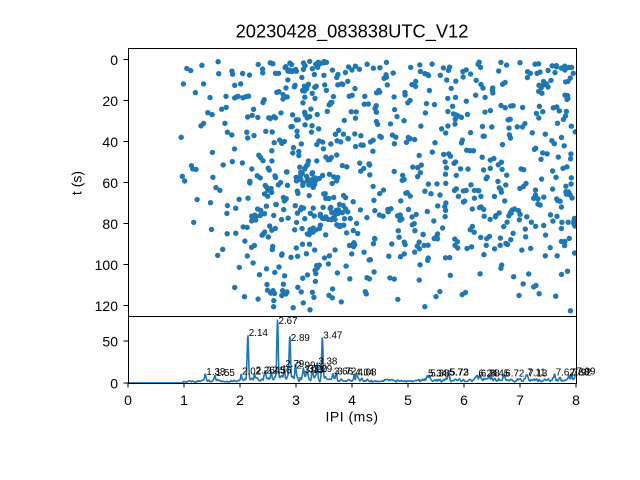  I want to click on svg-text: 5, so click(408, 400).